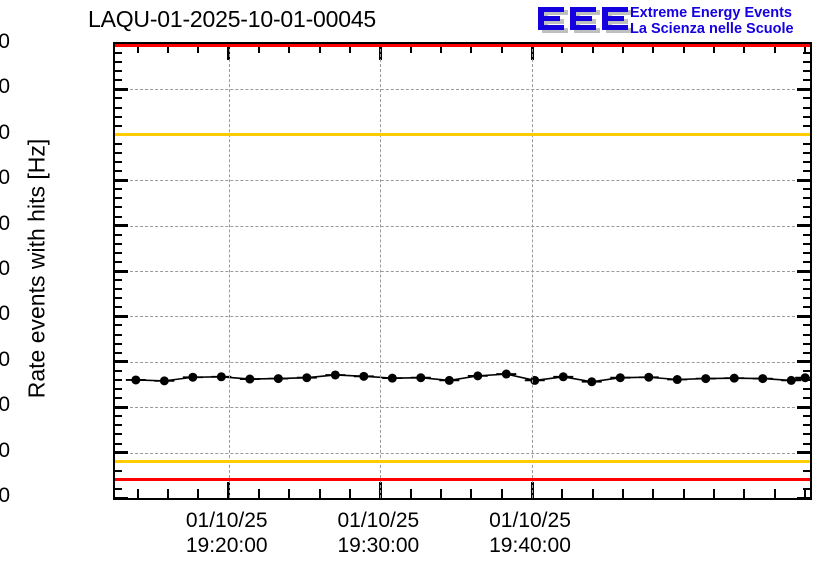 The height and width of the screenshot is (572, 836). Describe the element at coordinates (5, 268) in the screenshot. I see `y-tick-label: 50` at that location.